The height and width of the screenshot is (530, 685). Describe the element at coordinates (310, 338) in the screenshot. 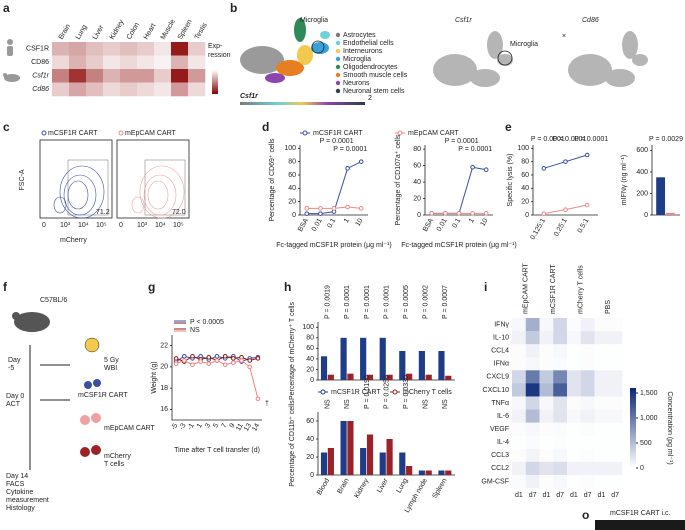

I see `y-tick-label: 80` at that location.